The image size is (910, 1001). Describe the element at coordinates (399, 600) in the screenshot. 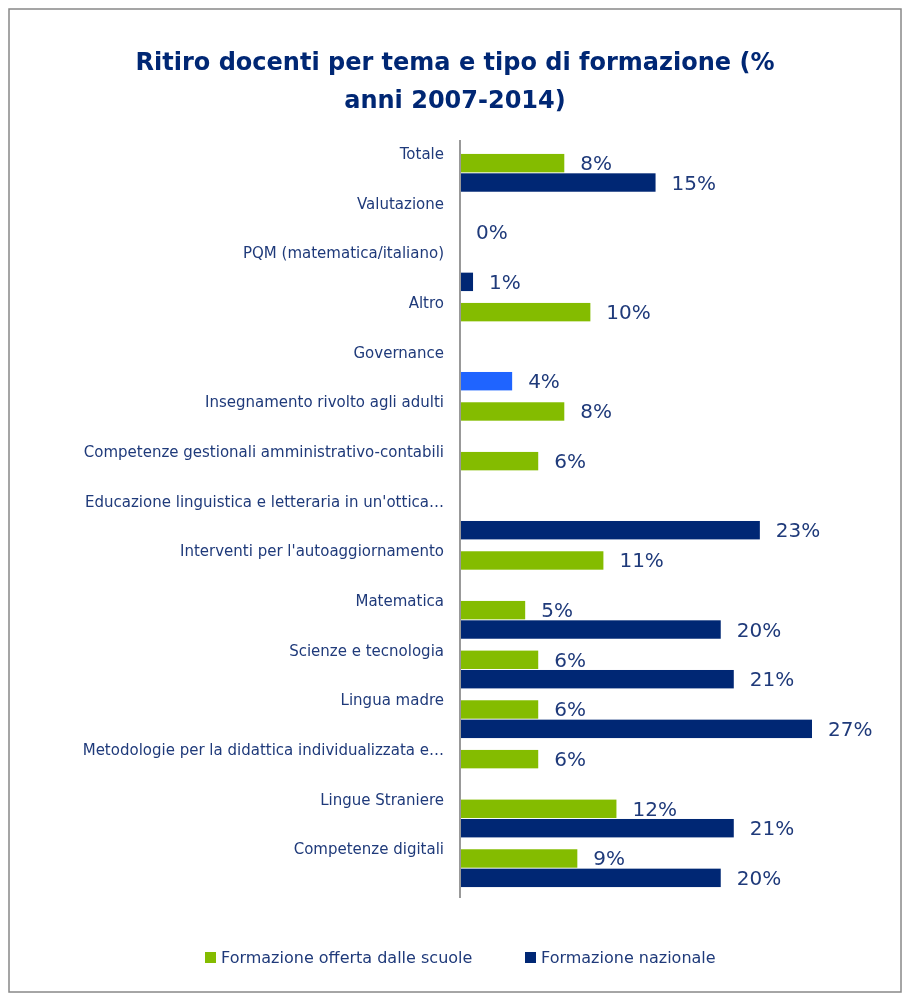

I see `y-tick-label: Matematica` at that location.